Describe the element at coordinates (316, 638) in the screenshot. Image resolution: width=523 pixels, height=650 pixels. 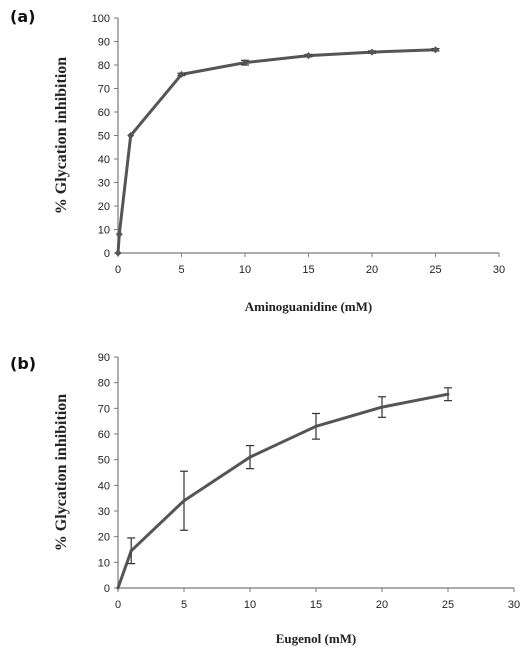
I see `x-axis-title: Eugenol (mM)` at that location.